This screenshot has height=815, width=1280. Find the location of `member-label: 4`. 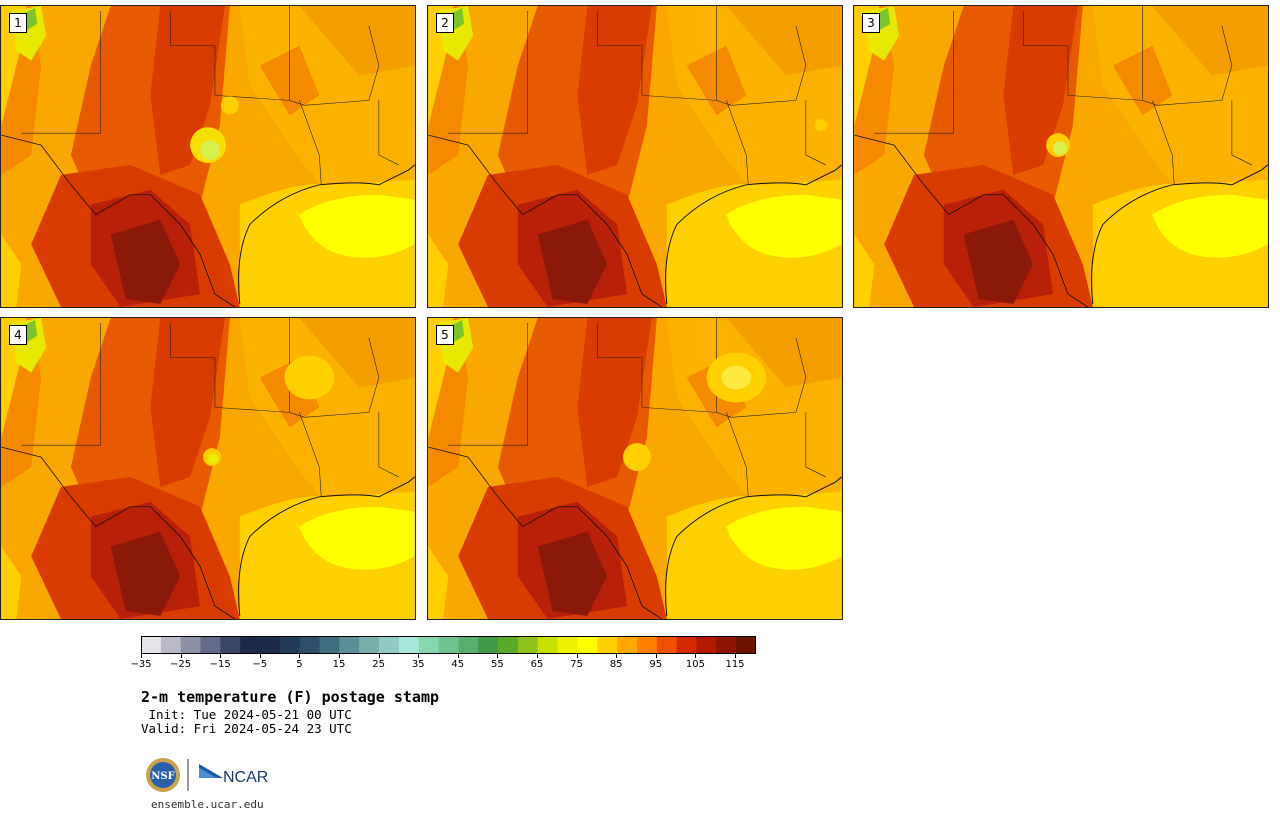

member-label: 4 is located at coordinates (18, 335).